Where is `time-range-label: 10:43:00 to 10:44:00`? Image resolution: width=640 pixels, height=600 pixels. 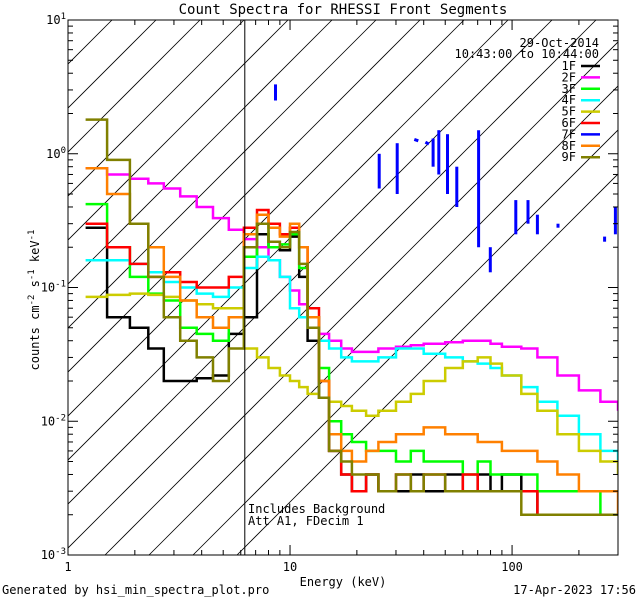
time-range-label: 10:43:00 to 10:44:00 is located at coordinates (527, 54).